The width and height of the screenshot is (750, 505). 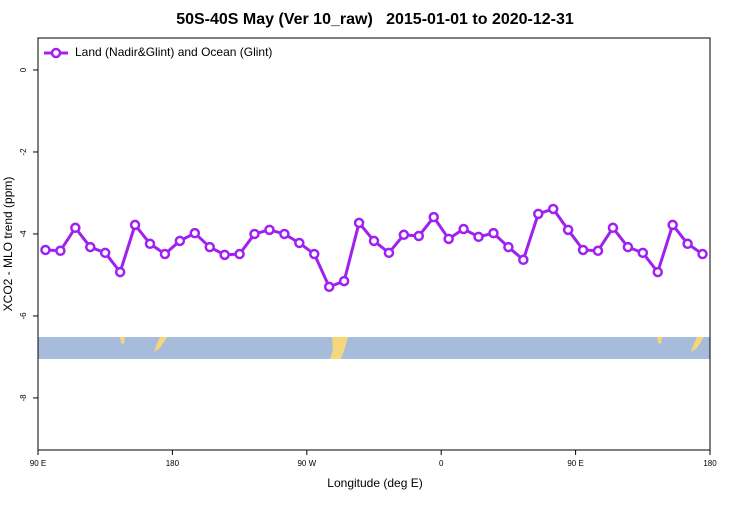 I want to click on y-tick-label: -2, so click(x=23, y=152).